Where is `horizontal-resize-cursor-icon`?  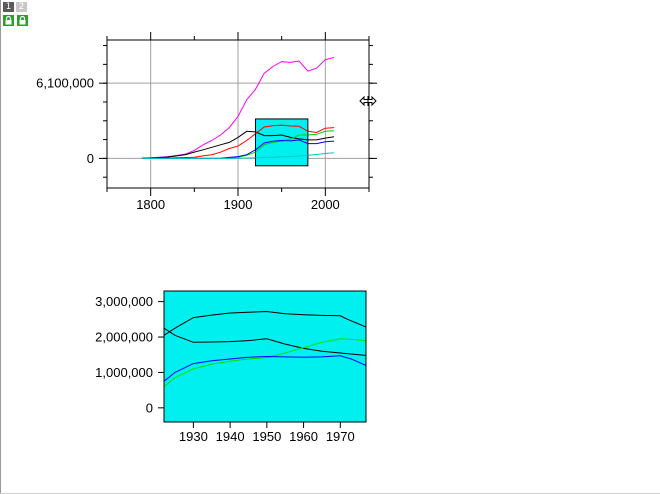
horizontal-resize-cursor-icon is located at coordinates (368, 101).